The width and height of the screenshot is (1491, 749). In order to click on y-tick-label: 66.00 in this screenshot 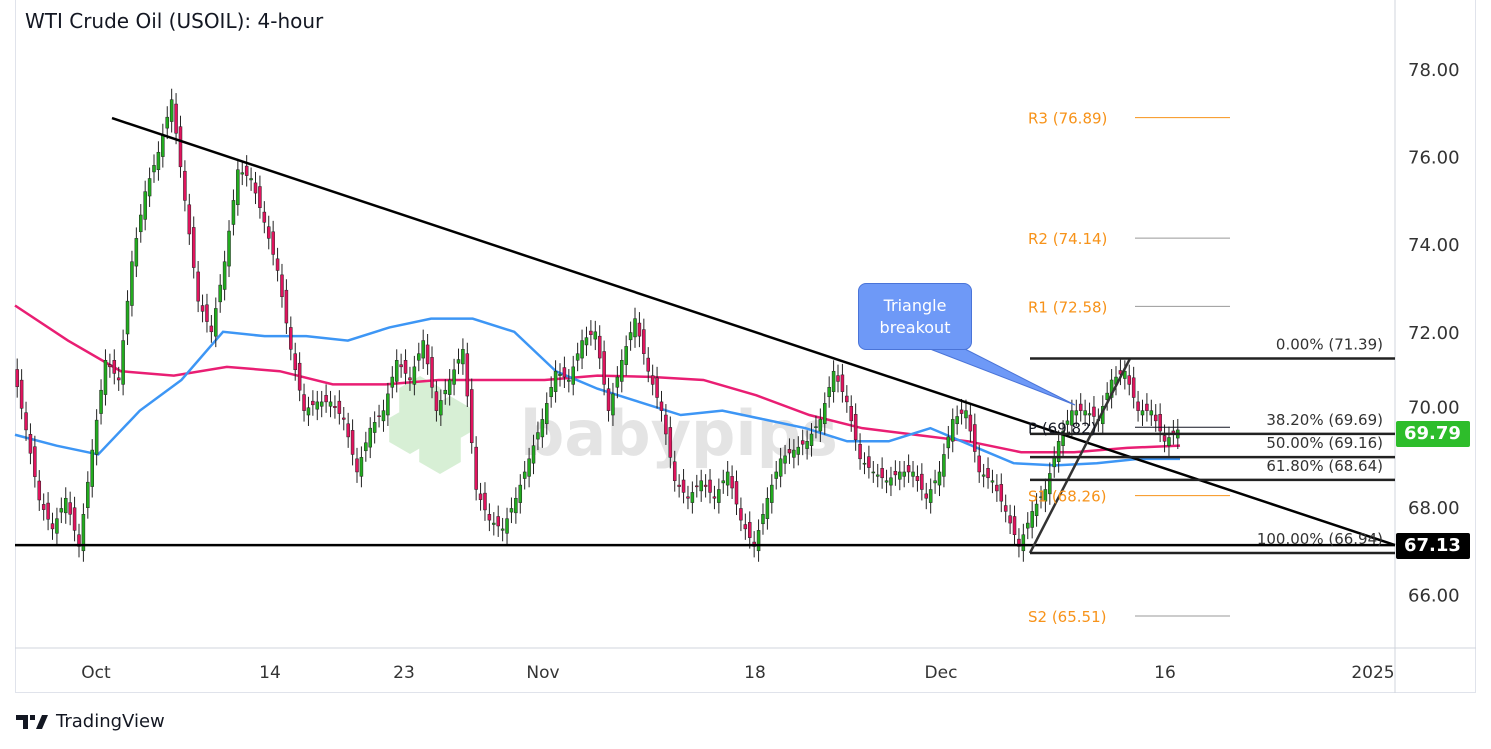, I will do `click(1434, 596)`.